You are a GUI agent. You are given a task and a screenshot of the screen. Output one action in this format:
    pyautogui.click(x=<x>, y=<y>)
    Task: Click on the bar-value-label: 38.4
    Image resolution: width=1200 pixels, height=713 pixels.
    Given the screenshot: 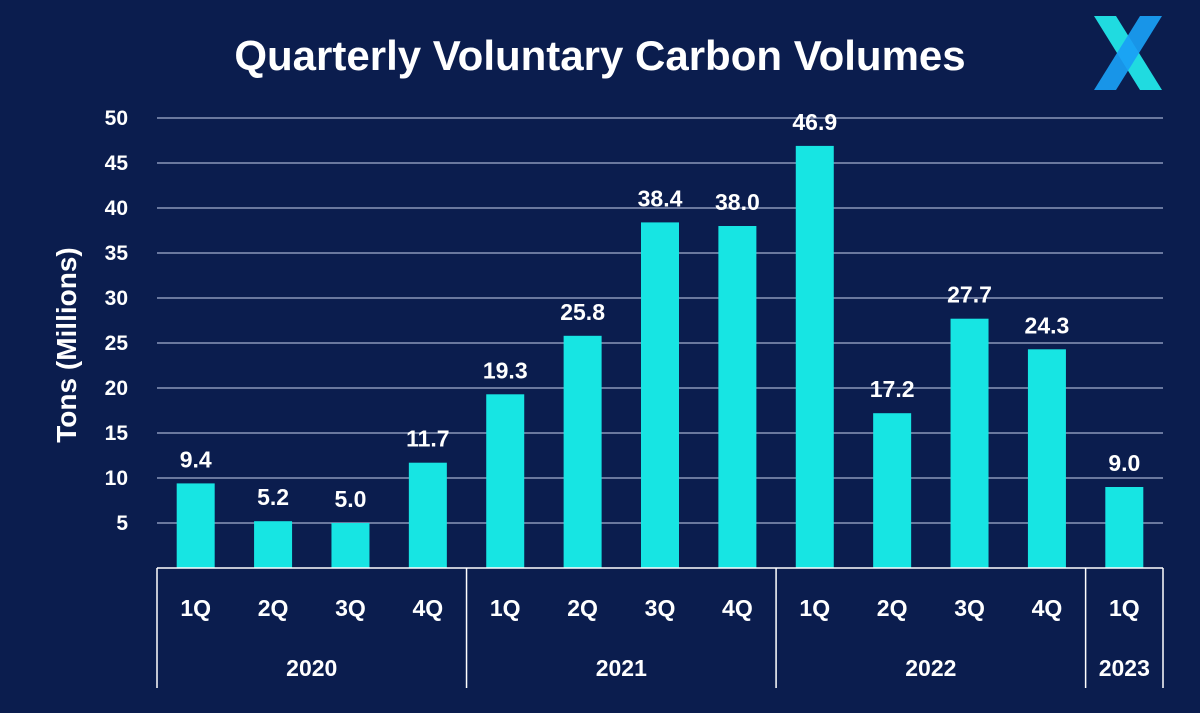 What is the action you would take?
    pyautogui.click(x=660, y=198)
    